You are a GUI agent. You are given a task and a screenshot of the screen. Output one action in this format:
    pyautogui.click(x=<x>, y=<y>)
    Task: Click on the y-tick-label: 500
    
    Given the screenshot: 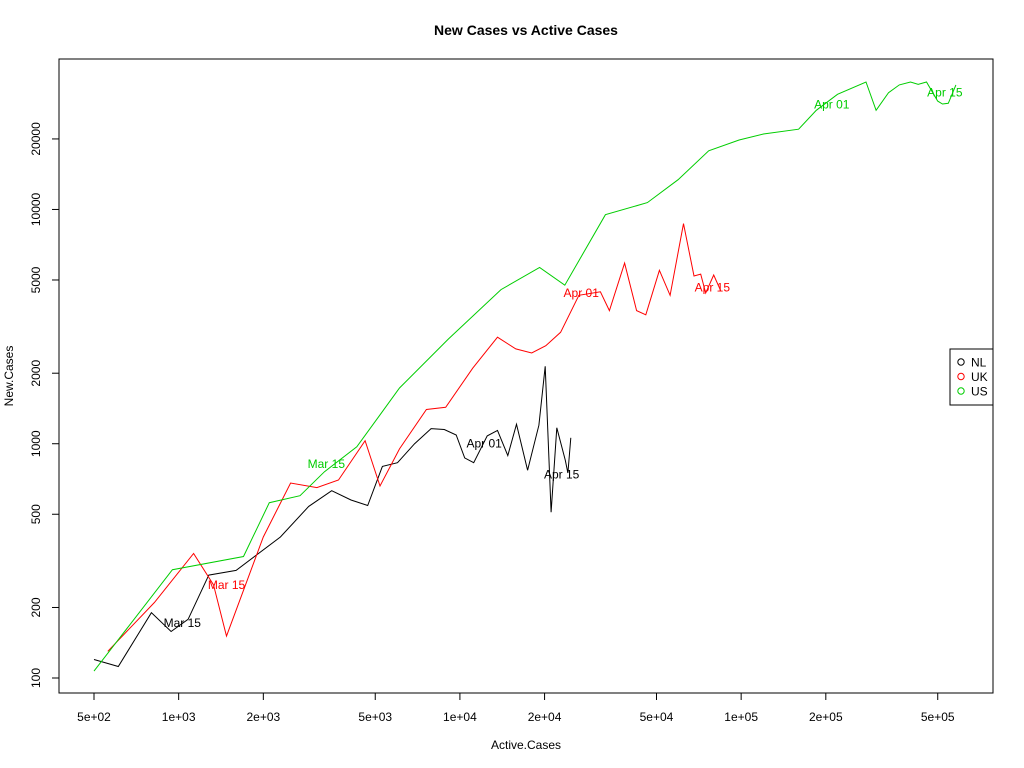 What is the action you would take?
    pyautogui.click(x=36, y=514)
    